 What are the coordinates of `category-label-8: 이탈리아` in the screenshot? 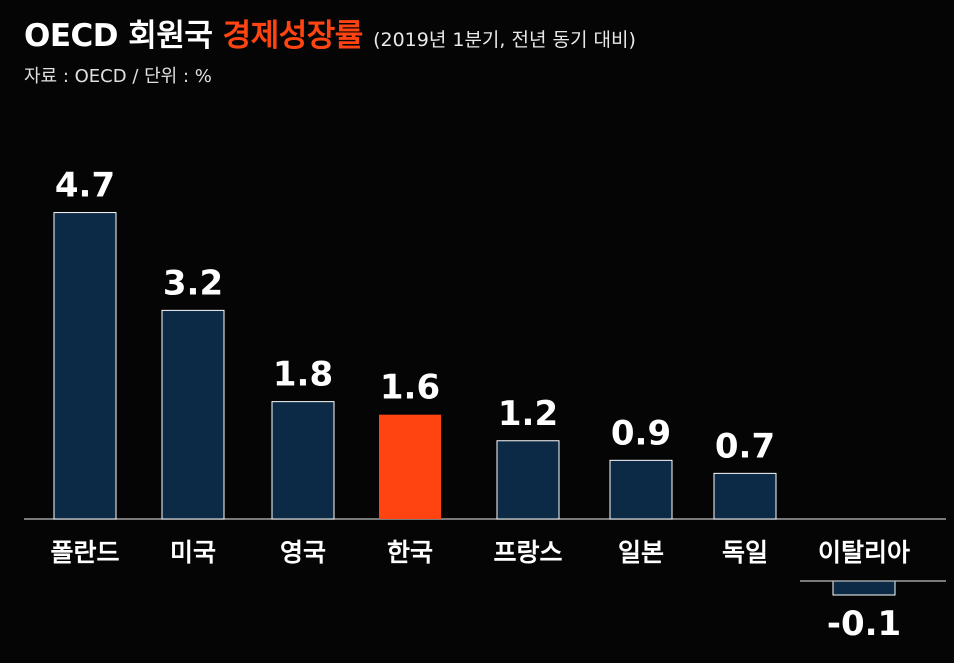 It's located at (864, 552).